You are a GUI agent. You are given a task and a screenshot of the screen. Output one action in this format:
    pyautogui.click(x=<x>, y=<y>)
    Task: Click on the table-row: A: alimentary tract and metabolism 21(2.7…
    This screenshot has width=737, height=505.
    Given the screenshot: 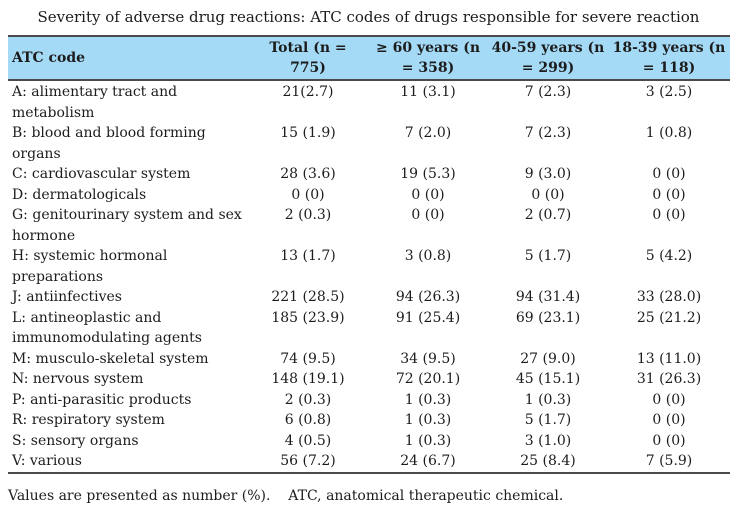 What is the action you would take?
    pyautogui.click(x=369, y=101)
    